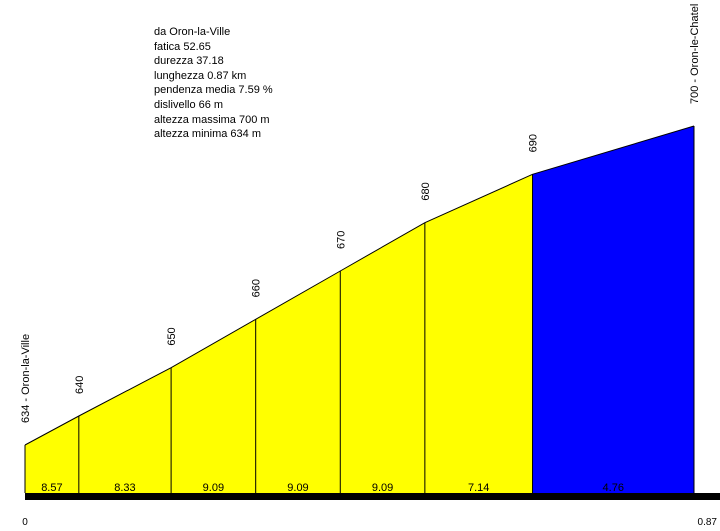 Image resolution: width=720 pixels, height=531 pixels. Describe the element at coordinates (51, 488) in the screenshot. I see `segment-grade-label: 8.57` at that location.